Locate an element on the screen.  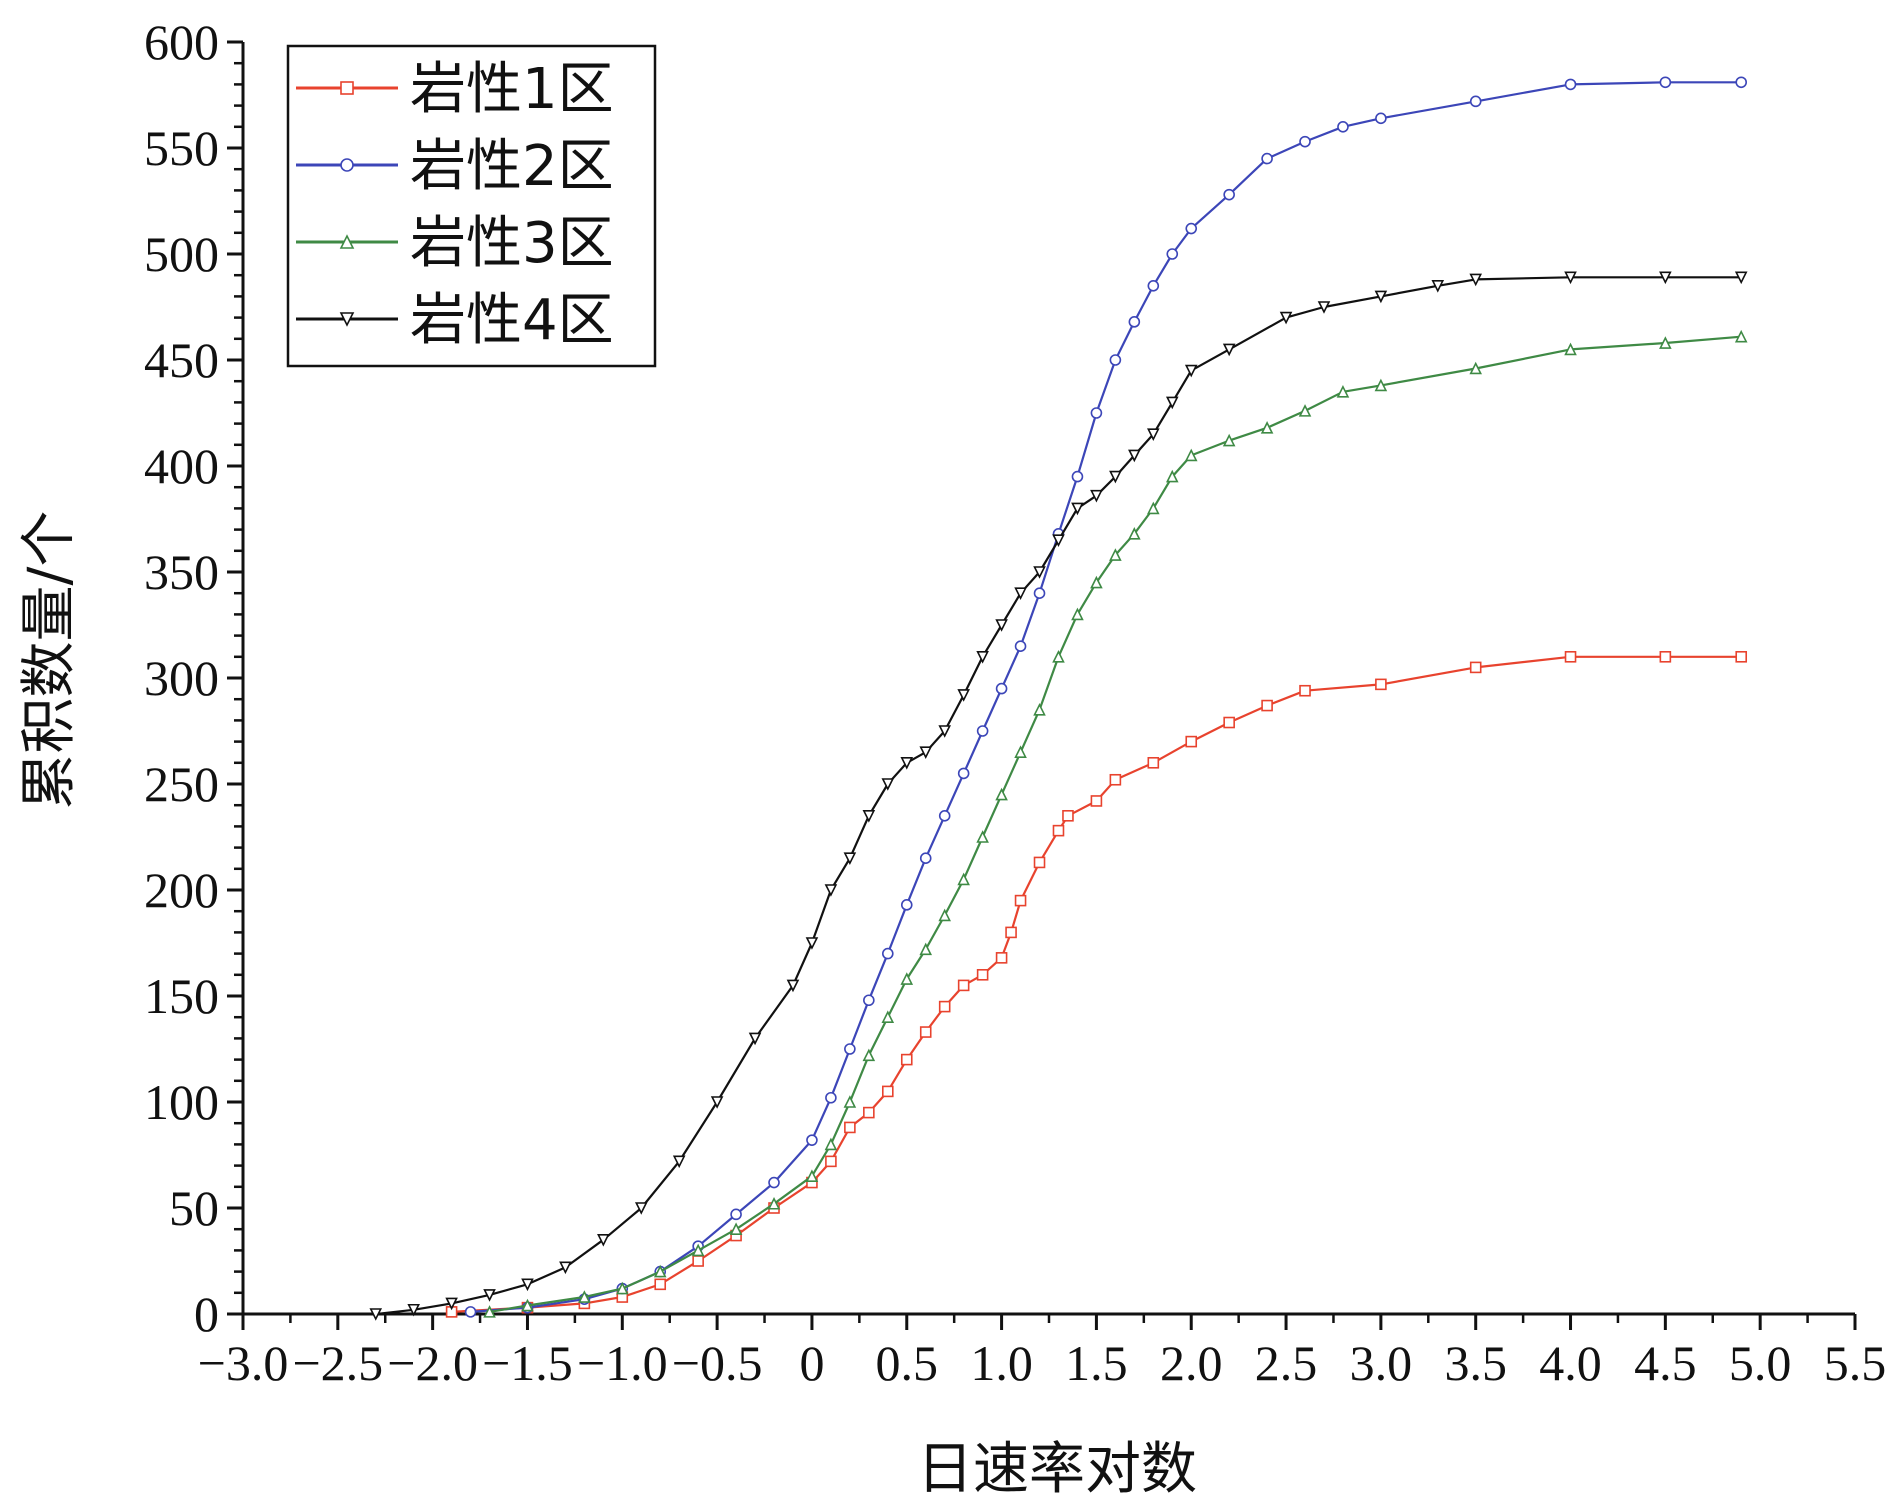
legend-swatch-marker is located at coordinates (347, 165).